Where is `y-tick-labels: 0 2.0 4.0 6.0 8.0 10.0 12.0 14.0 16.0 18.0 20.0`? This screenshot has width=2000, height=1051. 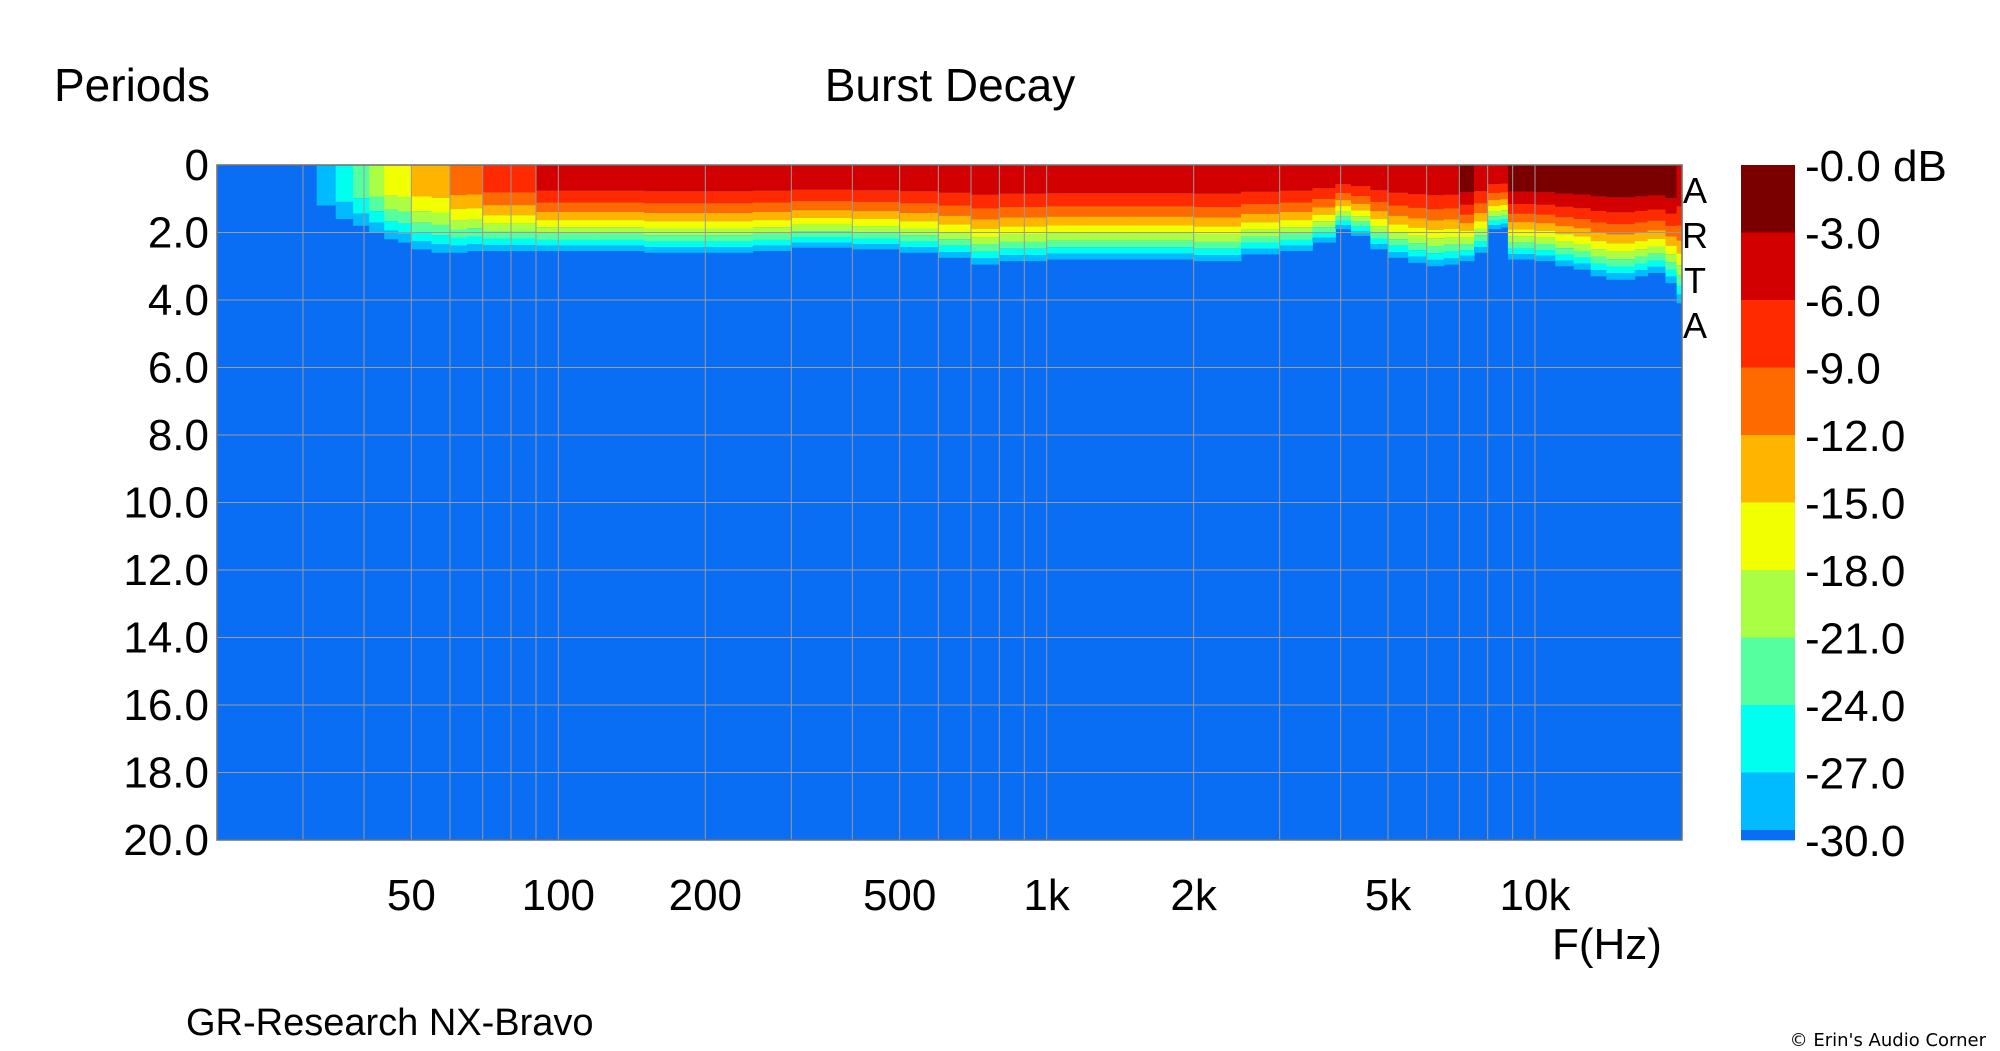
y-tick-labels: 0 2.0 4.0 6.0 8.0 10.0 12.0 14.0 16.0 18.0 20.0 is located at coordinates (166, 503).